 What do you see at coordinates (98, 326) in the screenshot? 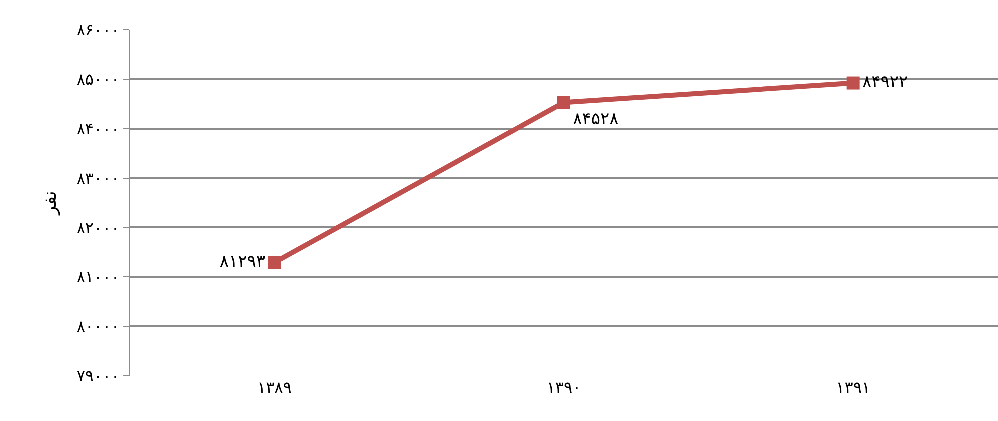
I see `y-tick-label: ۸۰۰۰۰` at bounding box center [98, 326].